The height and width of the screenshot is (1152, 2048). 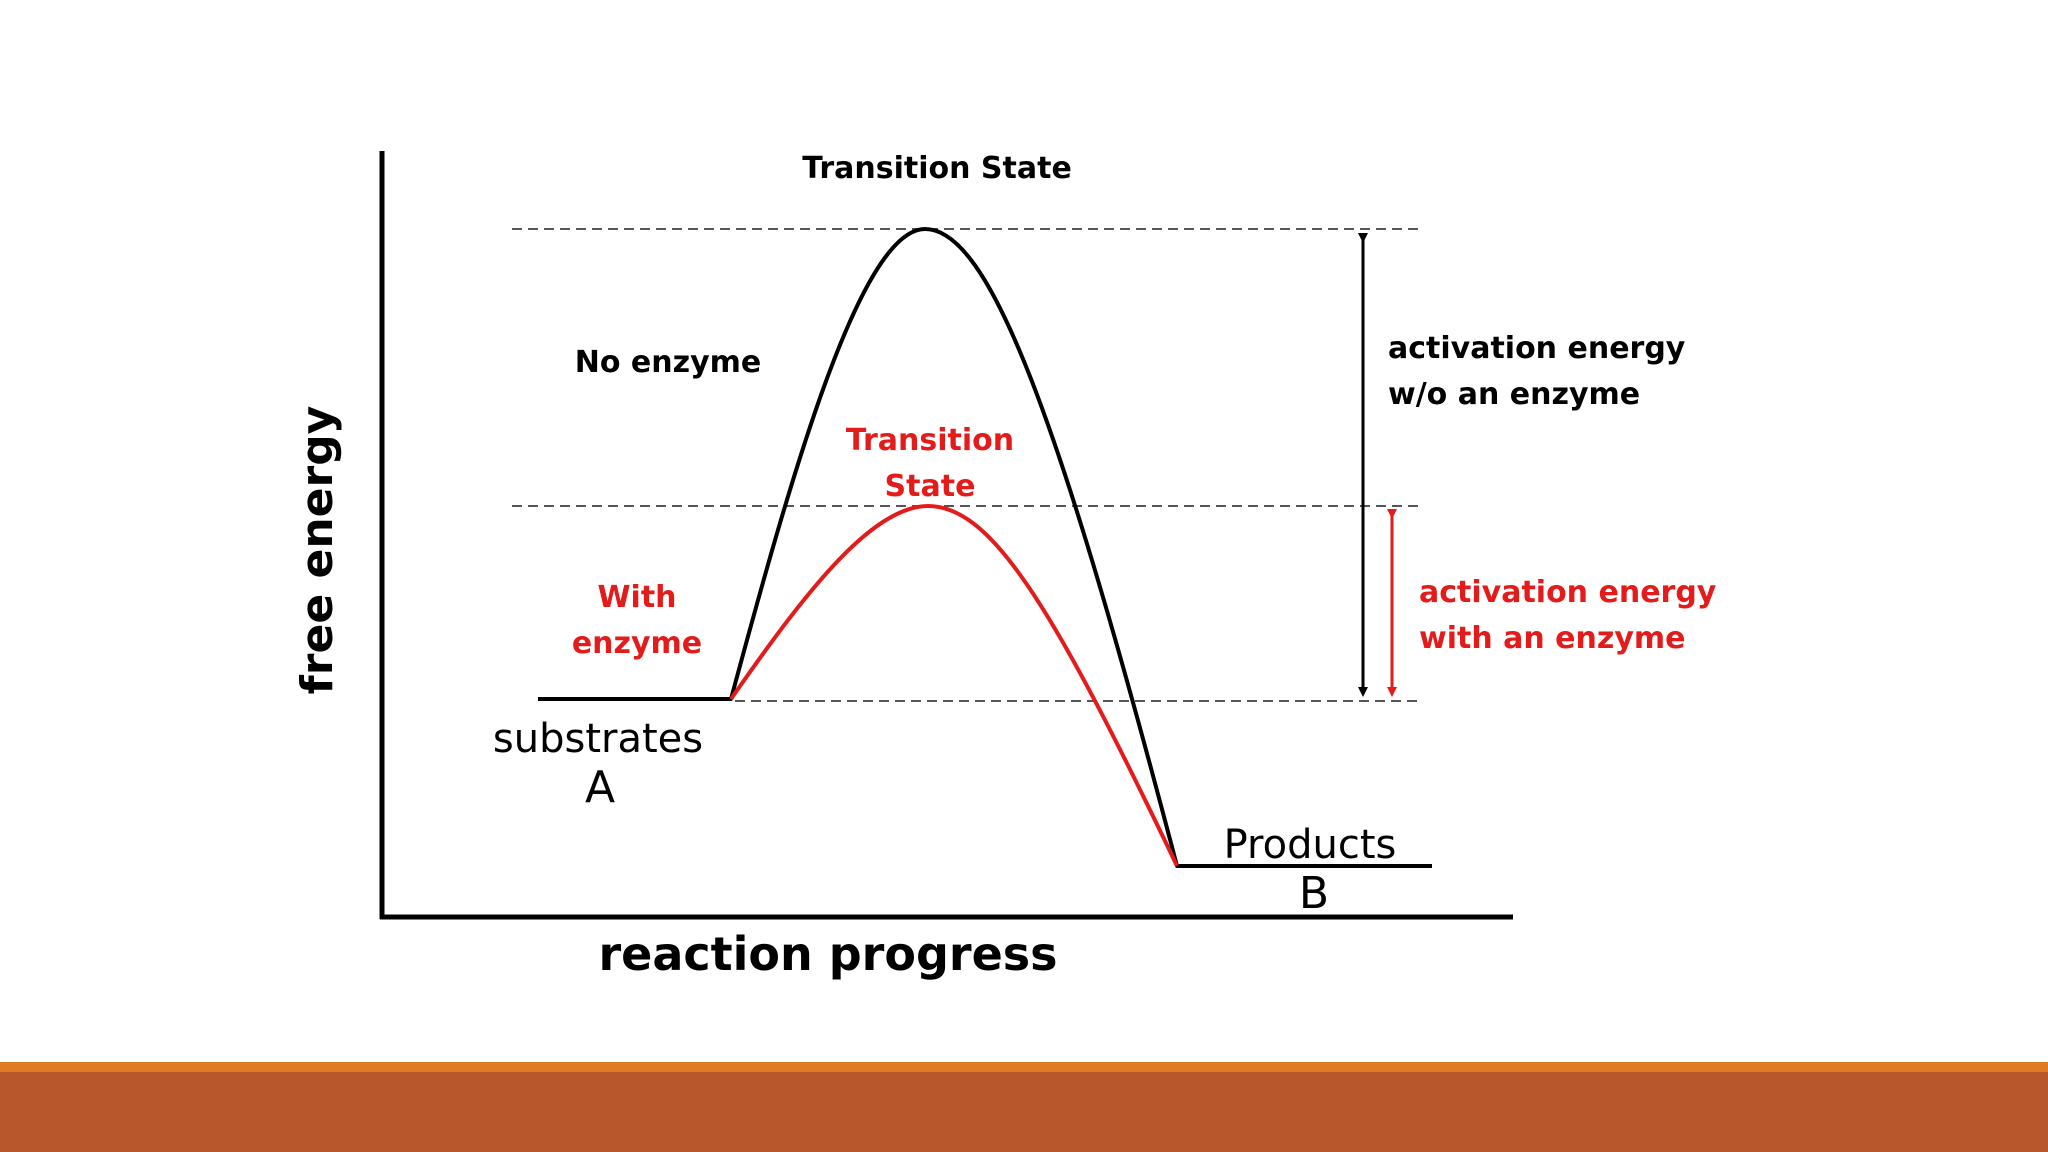 What do you see at coordinates (954, 685) in the screenshot?
I see `catalyzed-energy-curve` at bounding box center [954, 685].